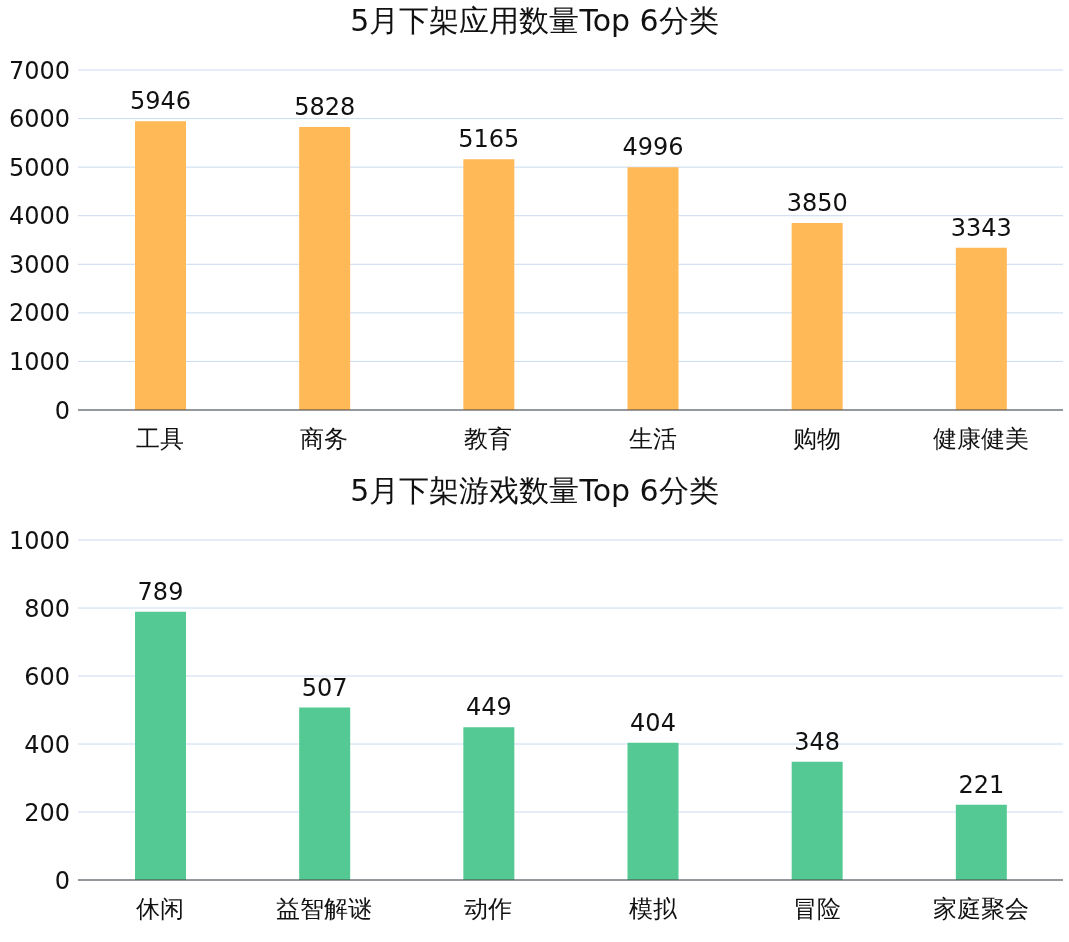 The image size is (1069, 942). What do you see at coordinates (489, 139) in the screenshot?
I see `data-label: 5165` at bounding box center [489, 139].